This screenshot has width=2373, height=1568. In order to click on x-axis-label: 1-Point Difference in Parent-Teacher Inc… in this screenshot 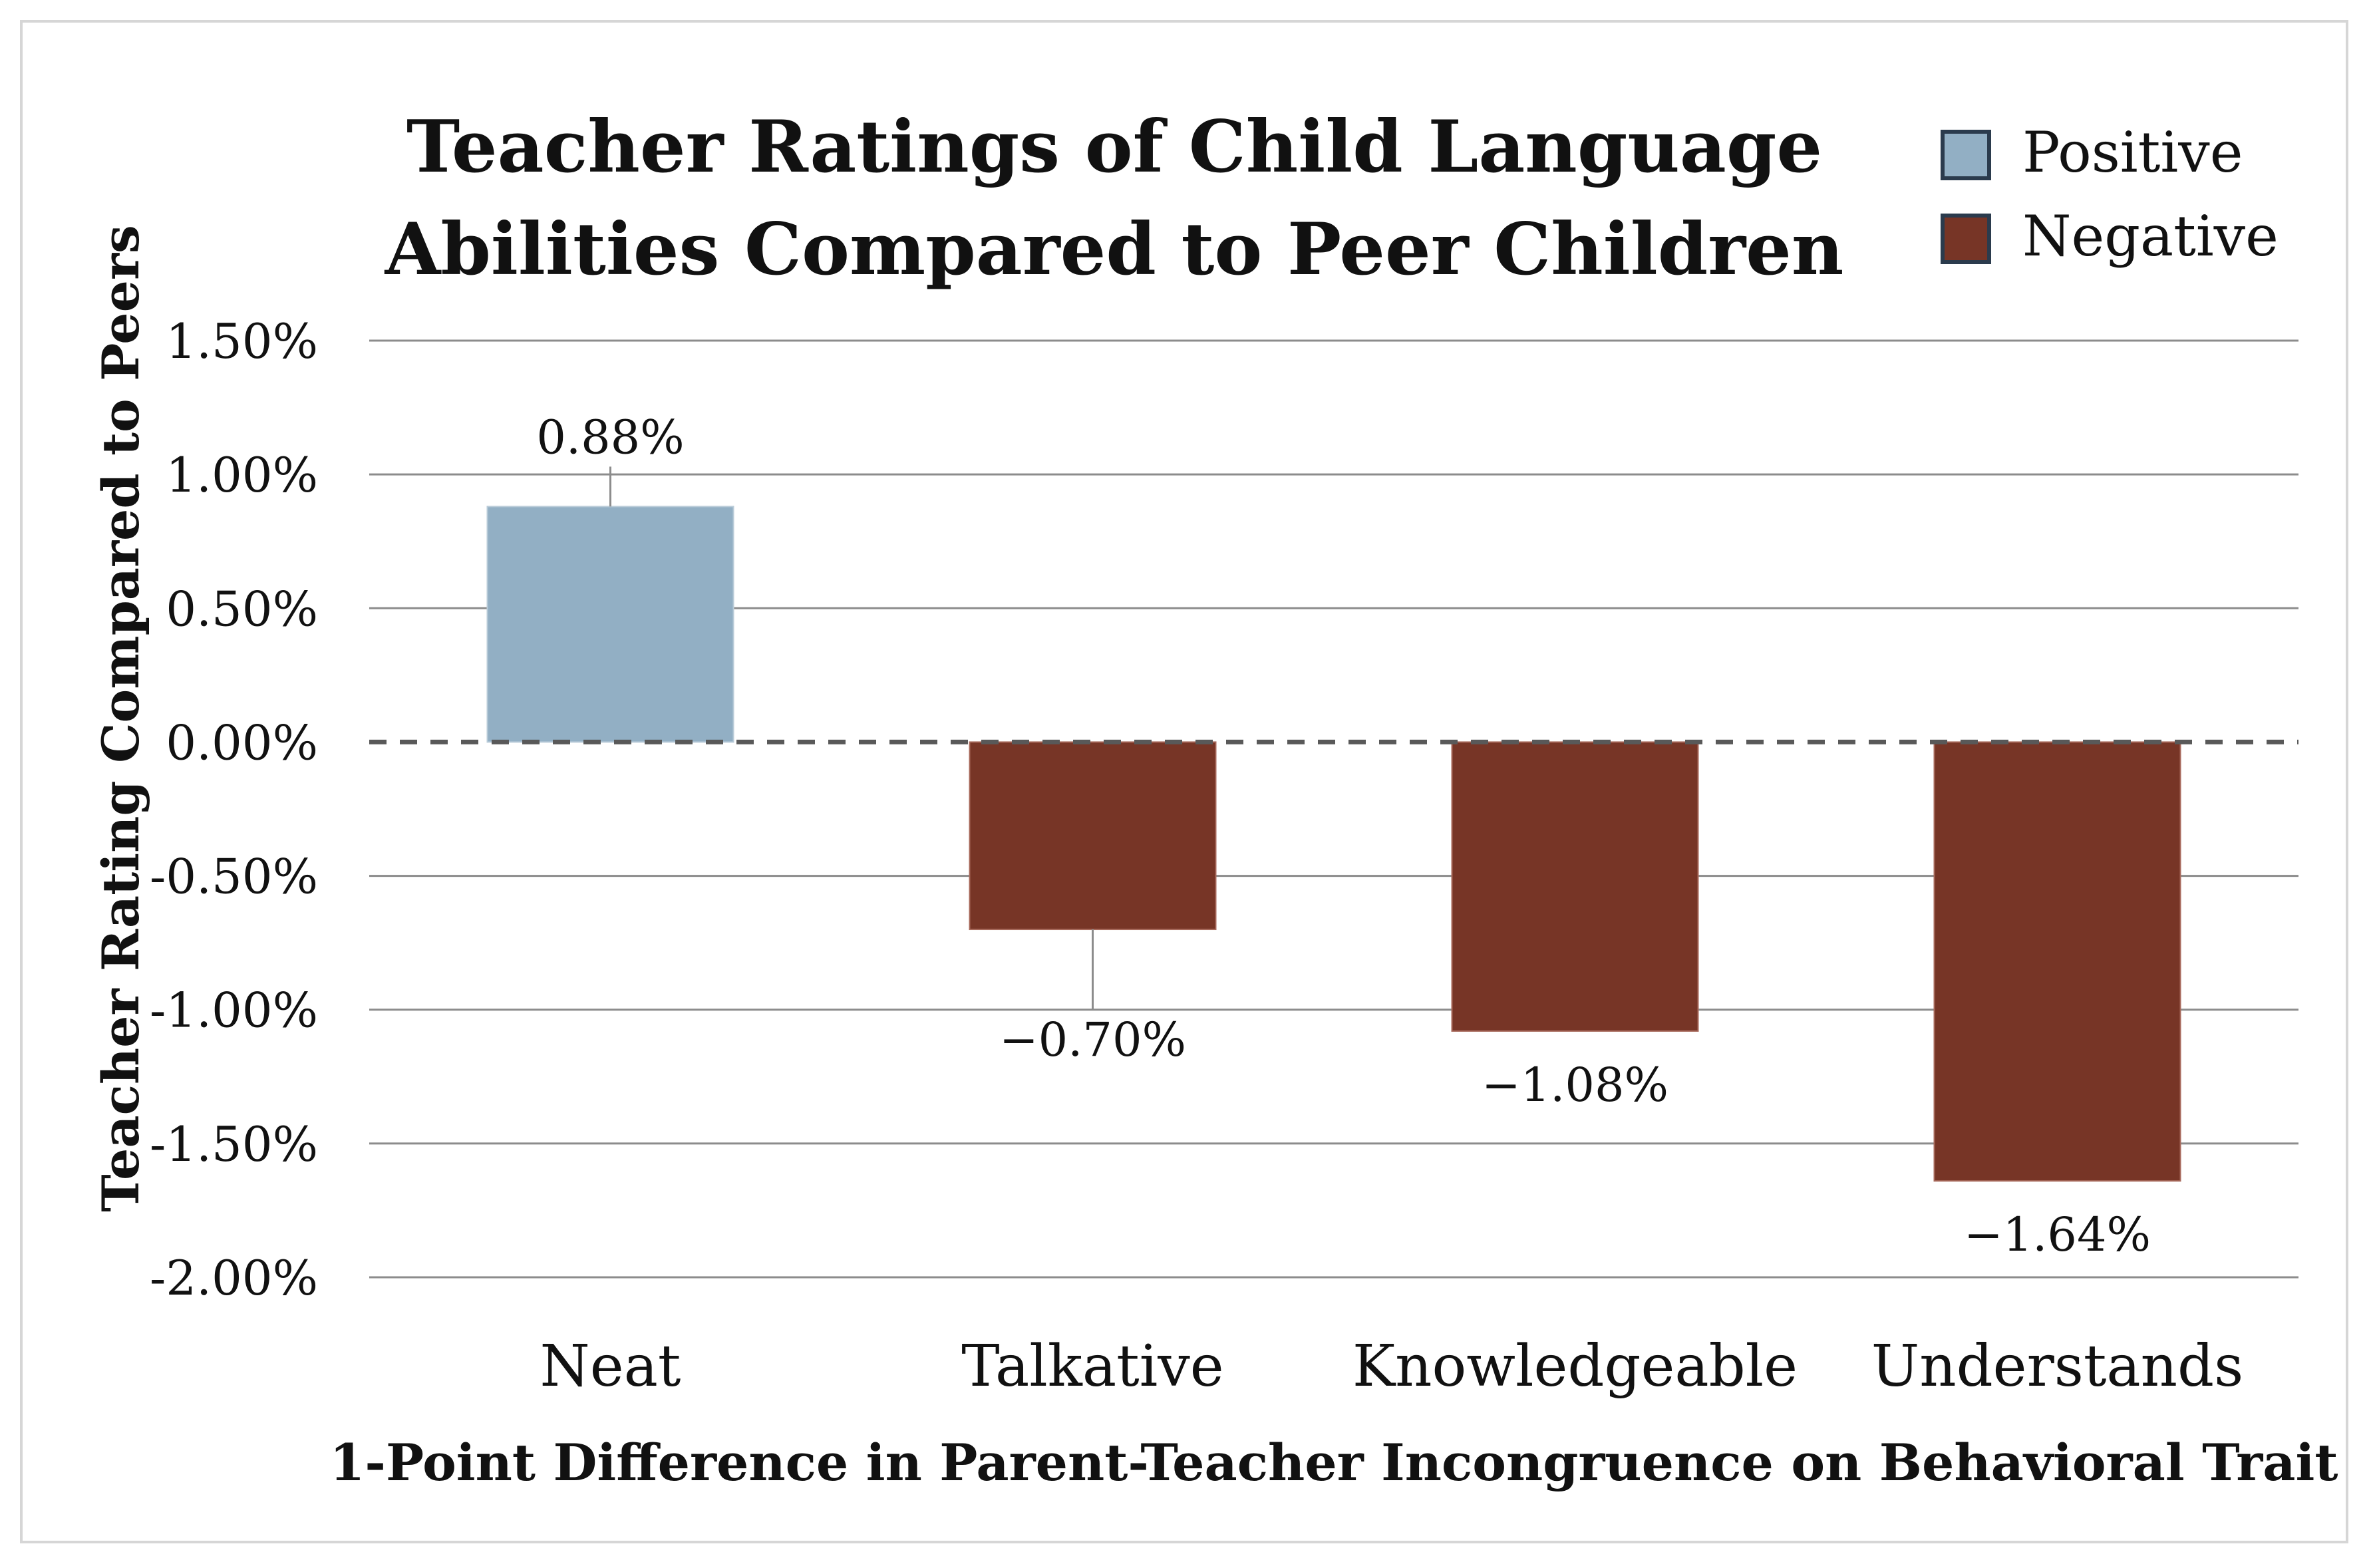, I will do `click(1334, 1462)`.